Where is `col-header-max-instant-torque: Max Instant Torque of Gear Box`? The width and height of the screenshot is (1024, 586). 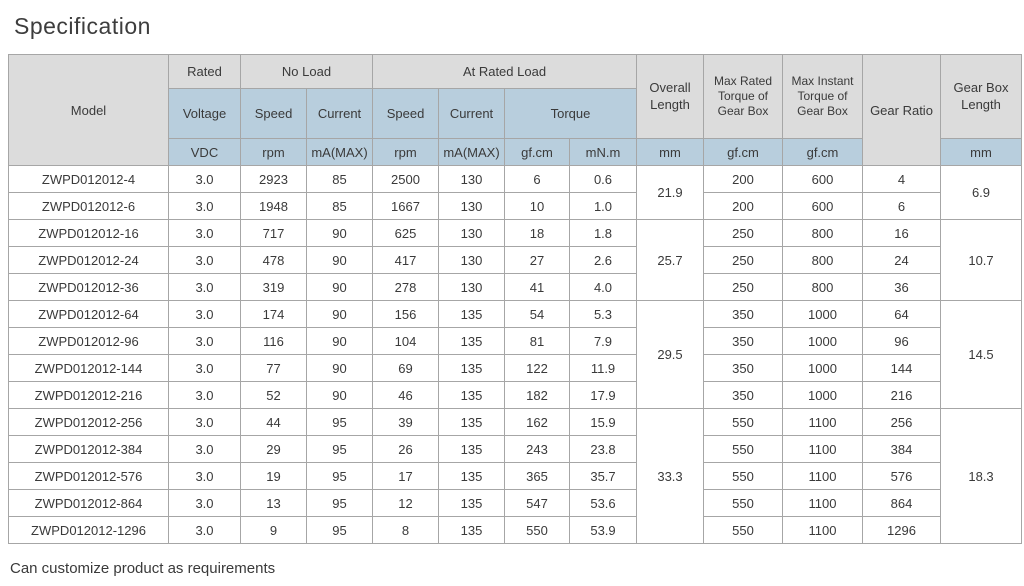 col-header-max-instant-torque: Max Instant Torque of Gear Box is located at coordinates (822, 96).